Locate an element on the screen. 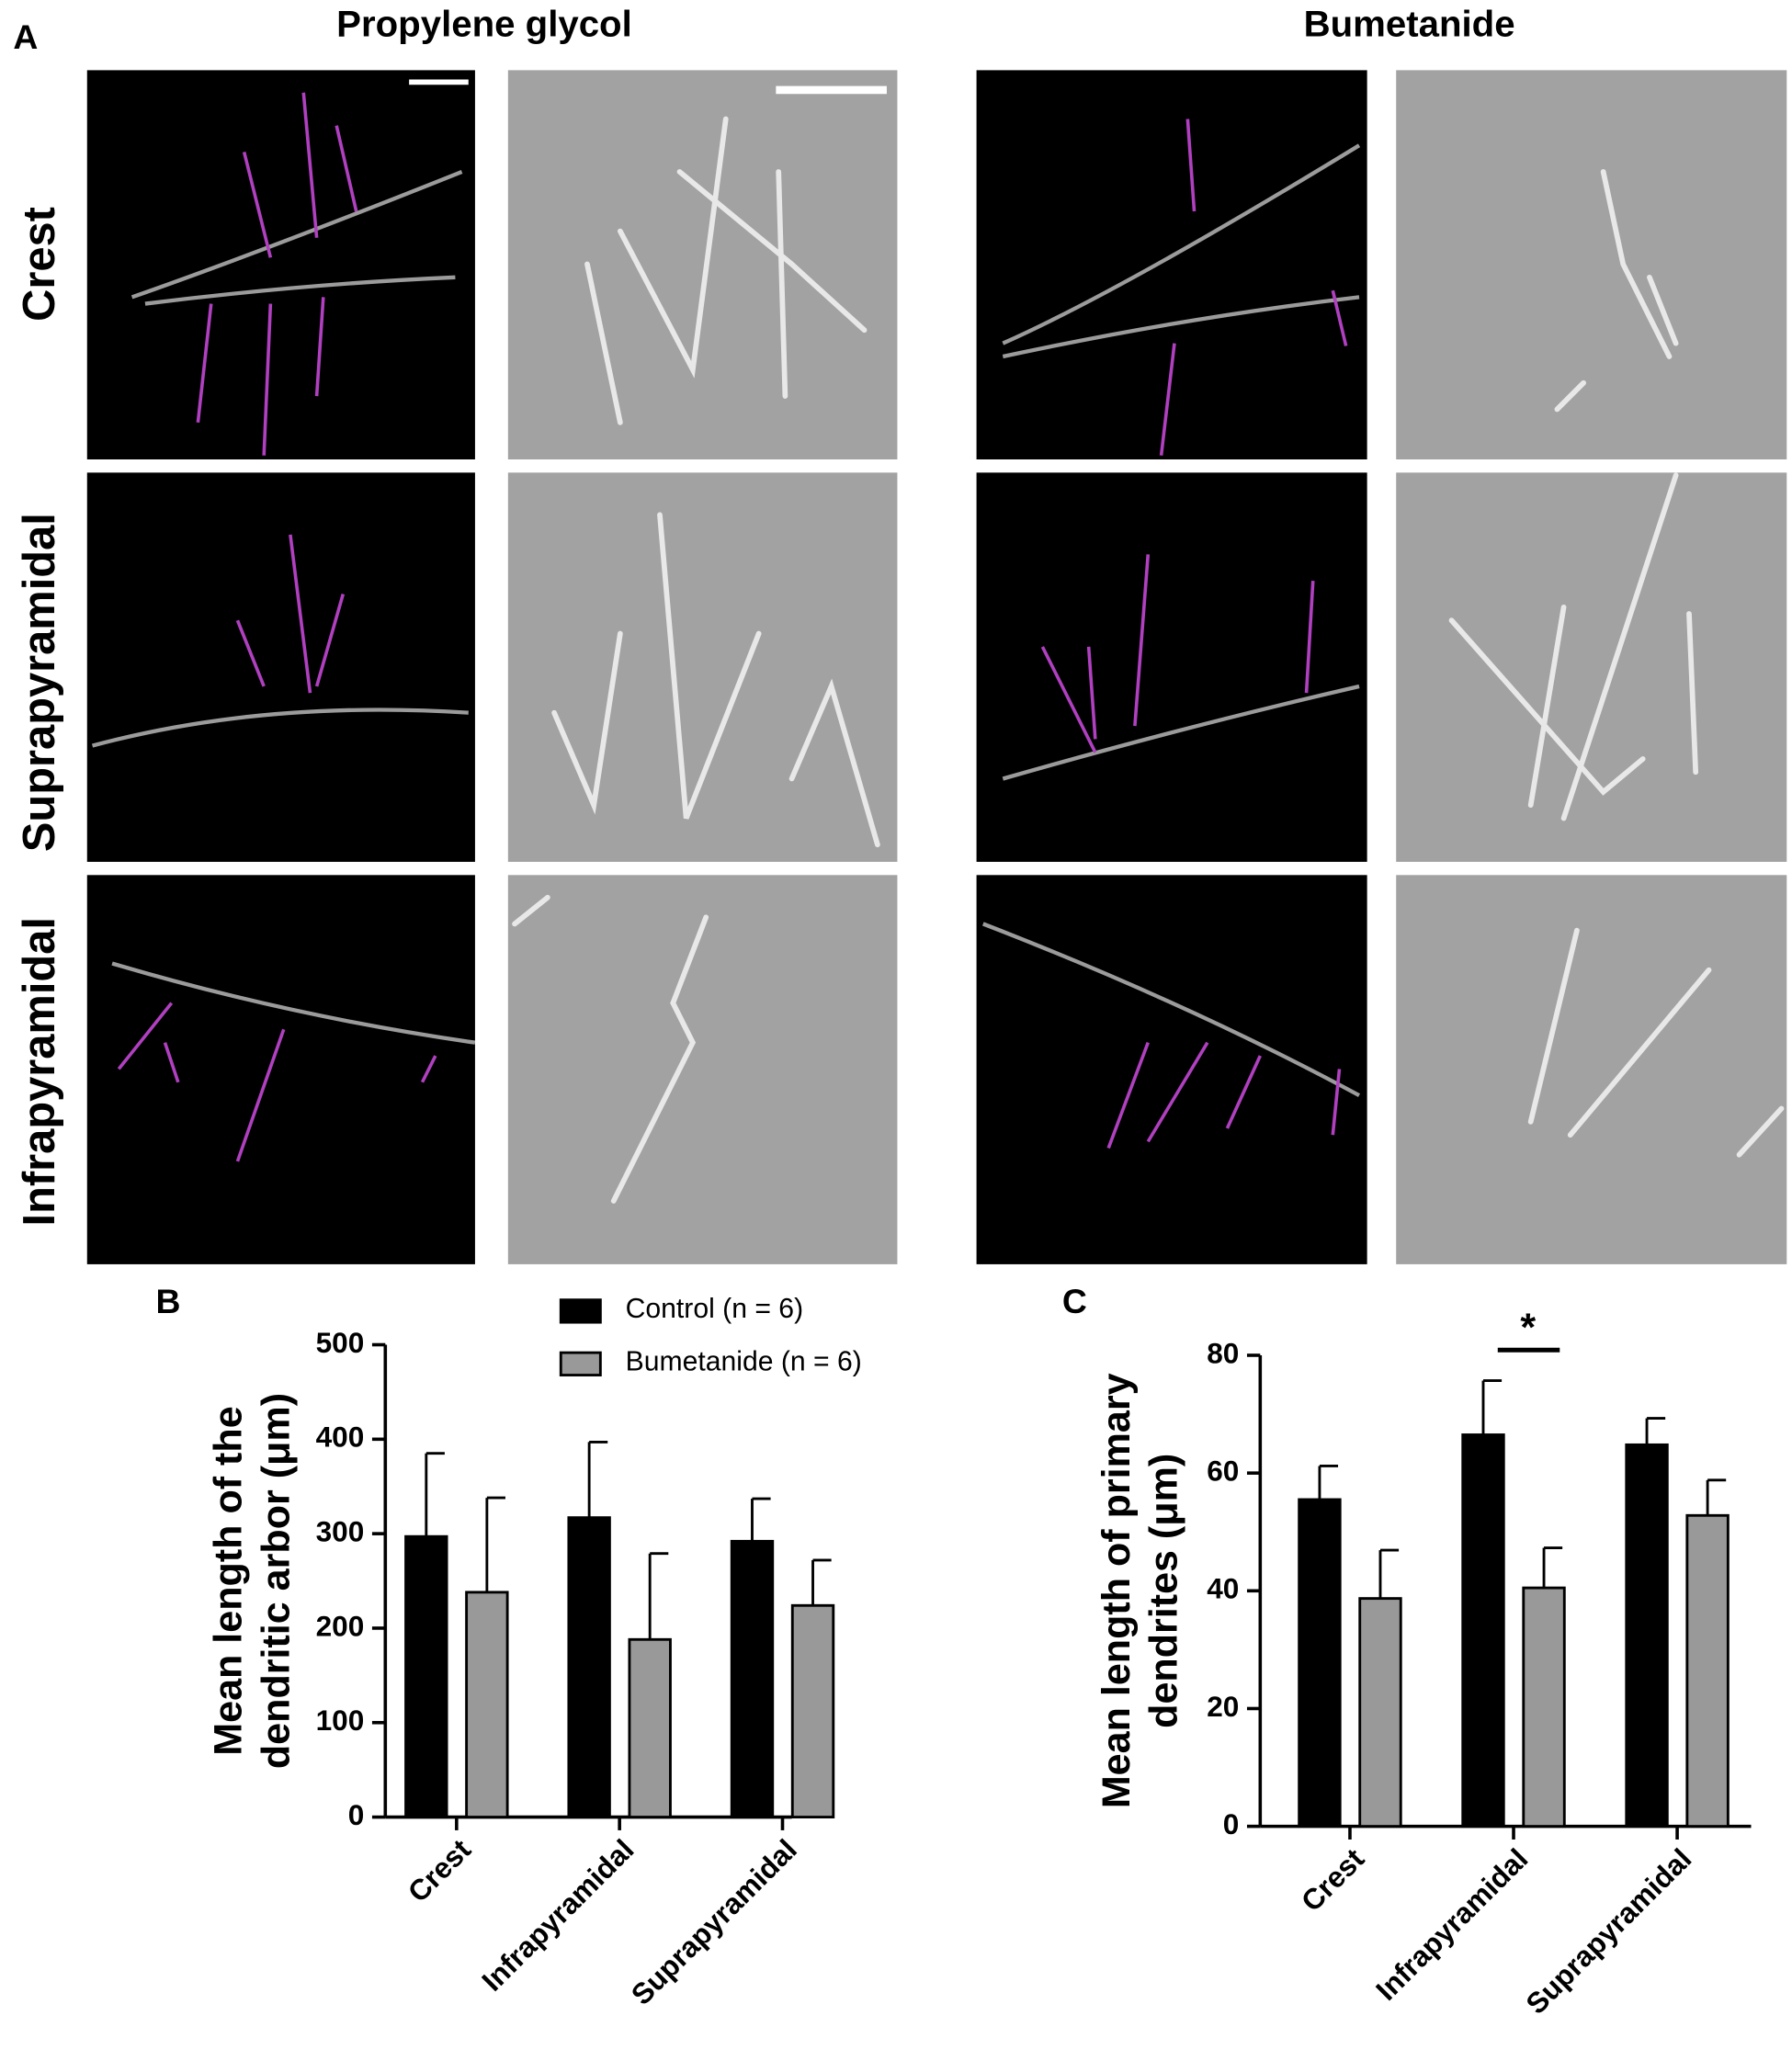  row-label: Suprapyramidal is located at coordinates (39, 682).